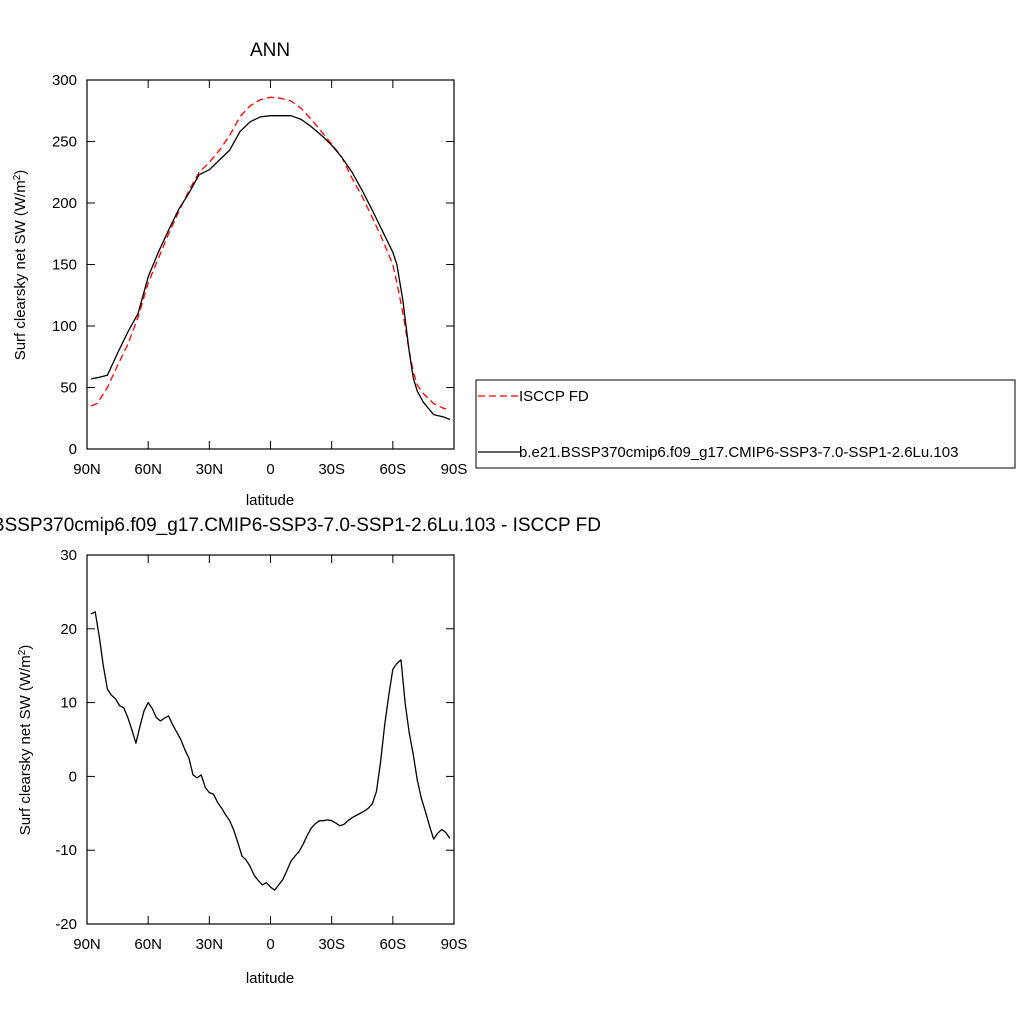 This screenshot has height=1024, width=1024. I want to click on legend-box, so click(745, 424).